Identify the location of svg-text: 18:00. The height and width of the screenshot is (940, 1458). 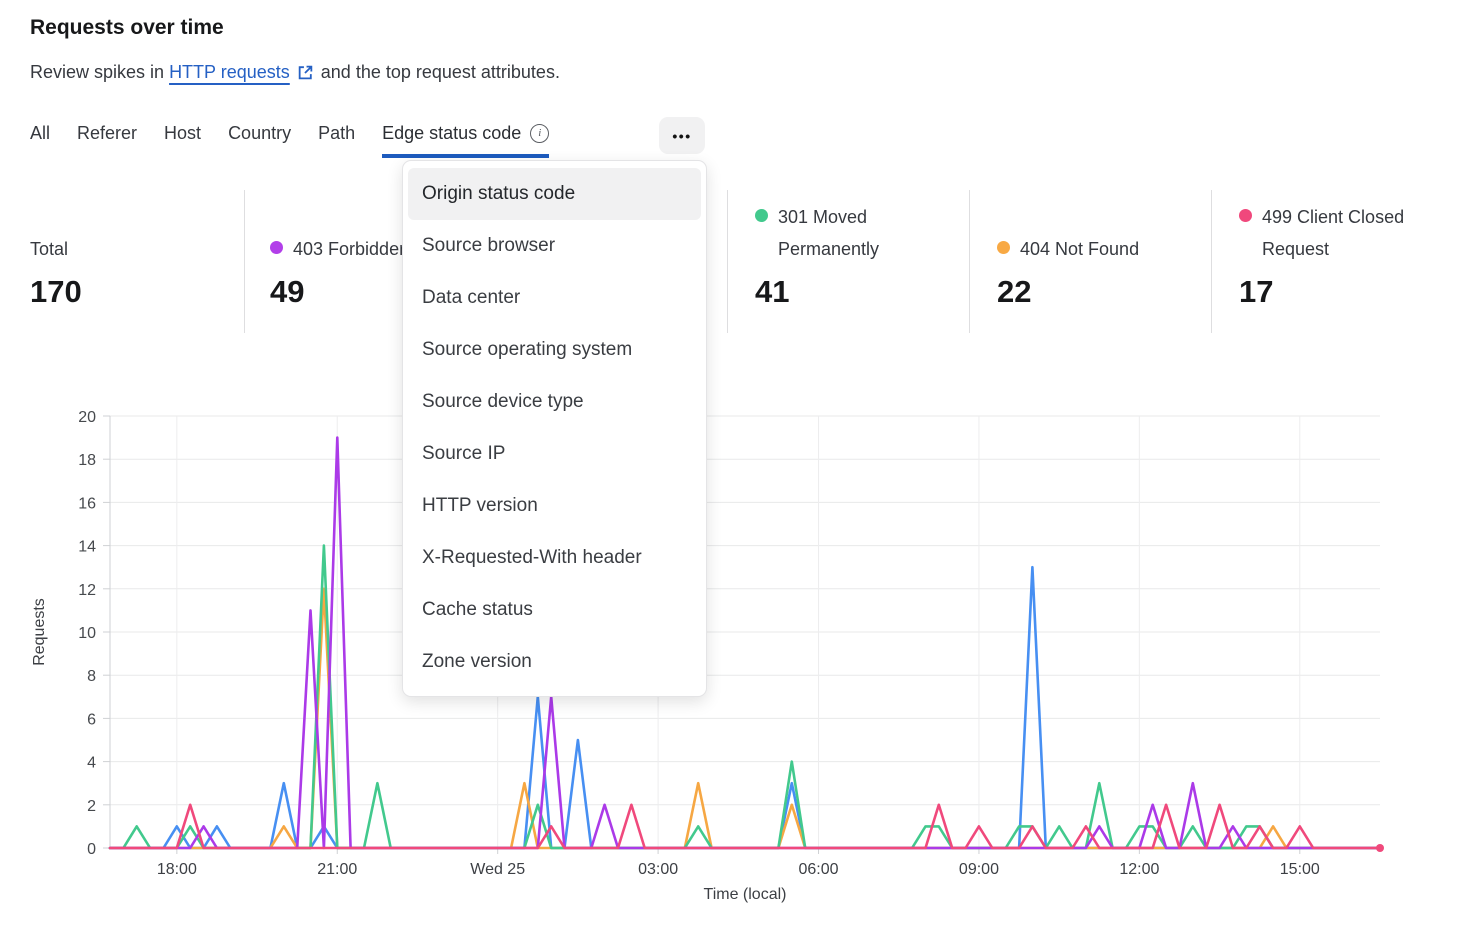
(177, 869).